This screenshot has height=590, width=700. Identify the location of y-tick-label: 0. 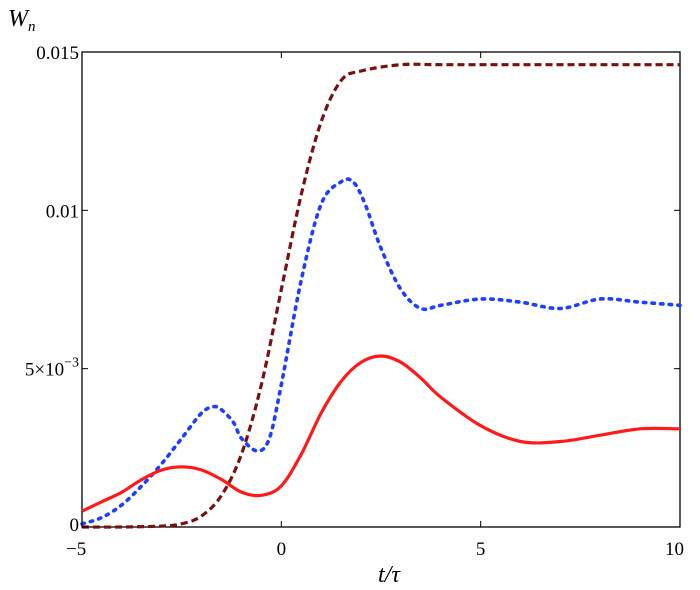
(75, 525).